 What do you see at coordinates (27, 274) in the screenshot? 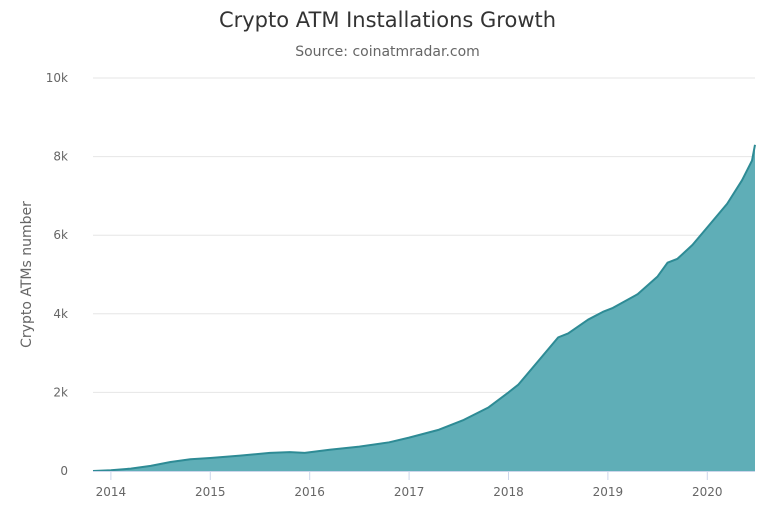
I see `y-axis-title: Crypto ATMs number` at bounding box center [27, 274].